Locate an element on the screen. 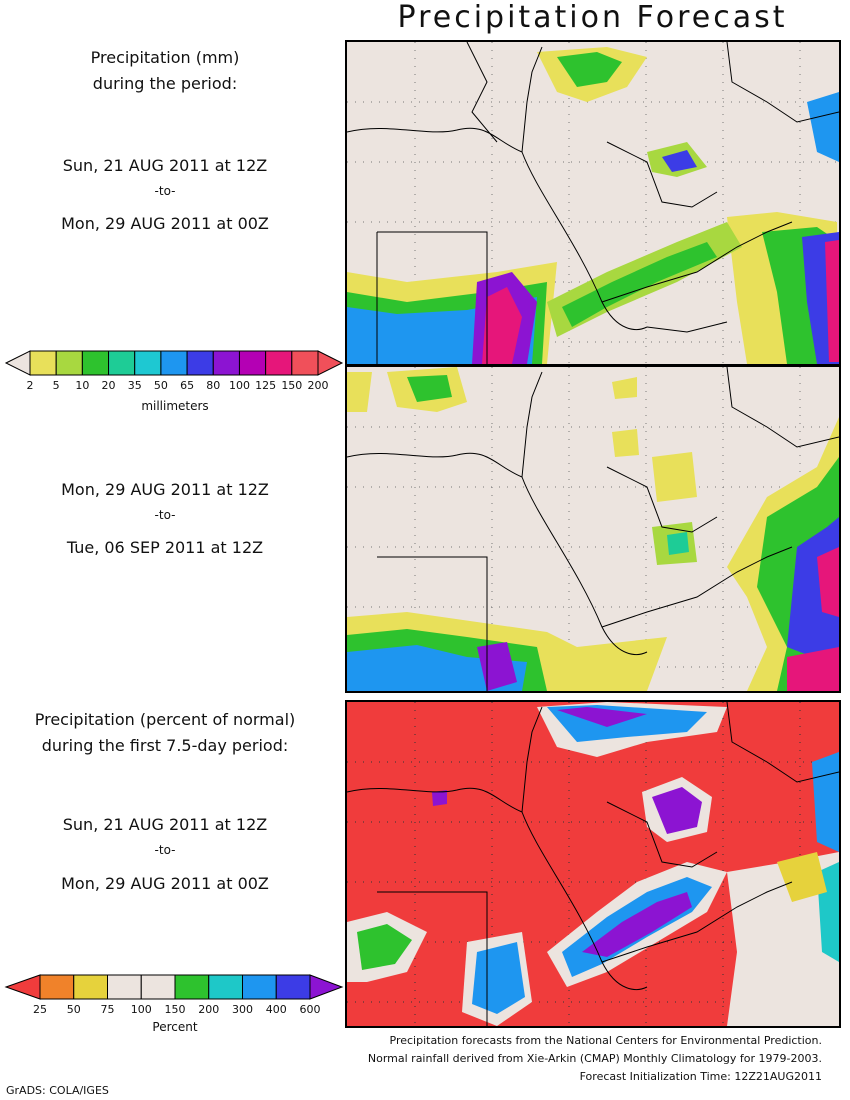 The width and height of the screenshot is (850, 1100). panel1-subheading: during the period: is located at coordinates (165, 83).